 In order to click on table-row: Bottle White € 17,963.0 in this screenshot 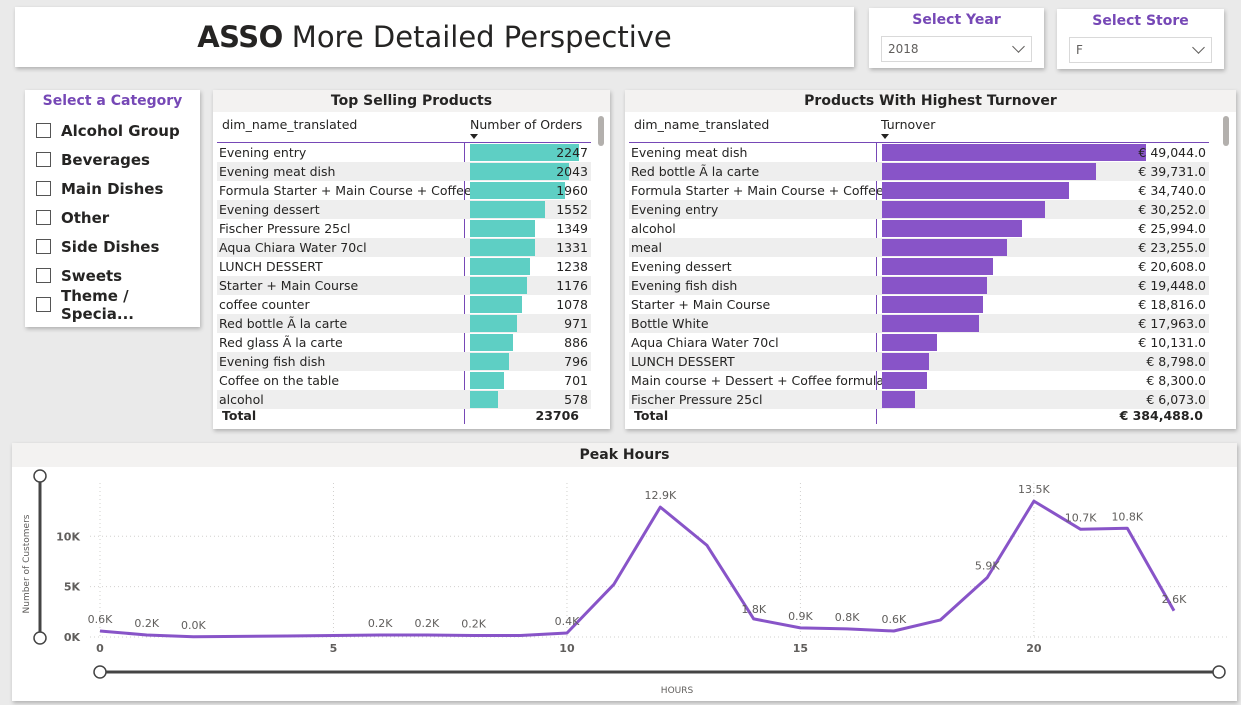, I will do `click(919, 323)`.